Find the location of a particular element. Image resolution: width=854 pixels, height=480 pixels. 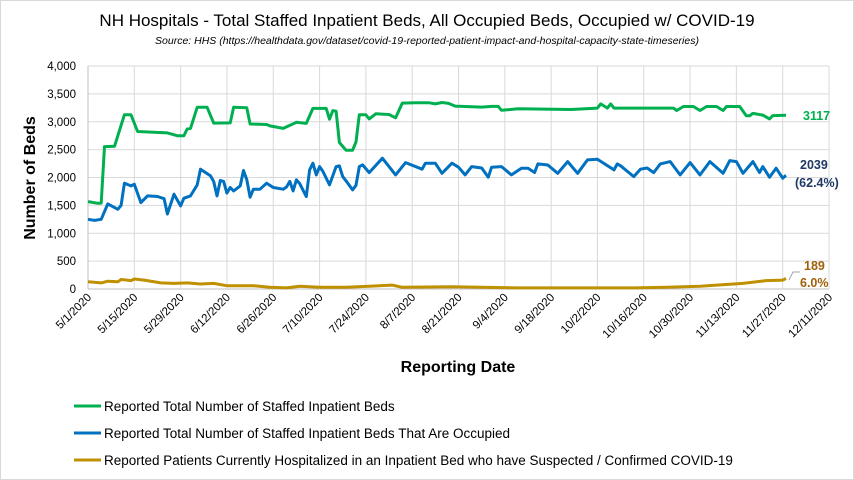

x-tick-label: 8/21/2020 is located at coordinates (442, 314).